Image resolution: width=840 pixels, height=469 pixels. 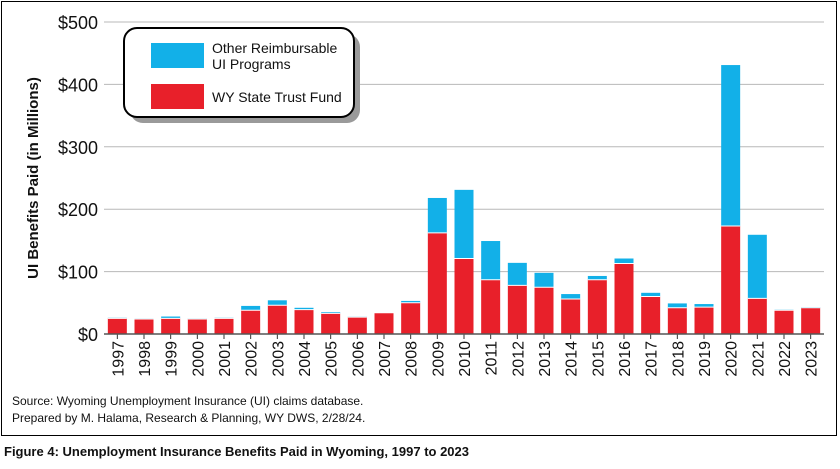 What do you see at coordinates (784, 322) in the screenshot?
I see `bar-trust-fund-2022` at bounding box center [784, 322].